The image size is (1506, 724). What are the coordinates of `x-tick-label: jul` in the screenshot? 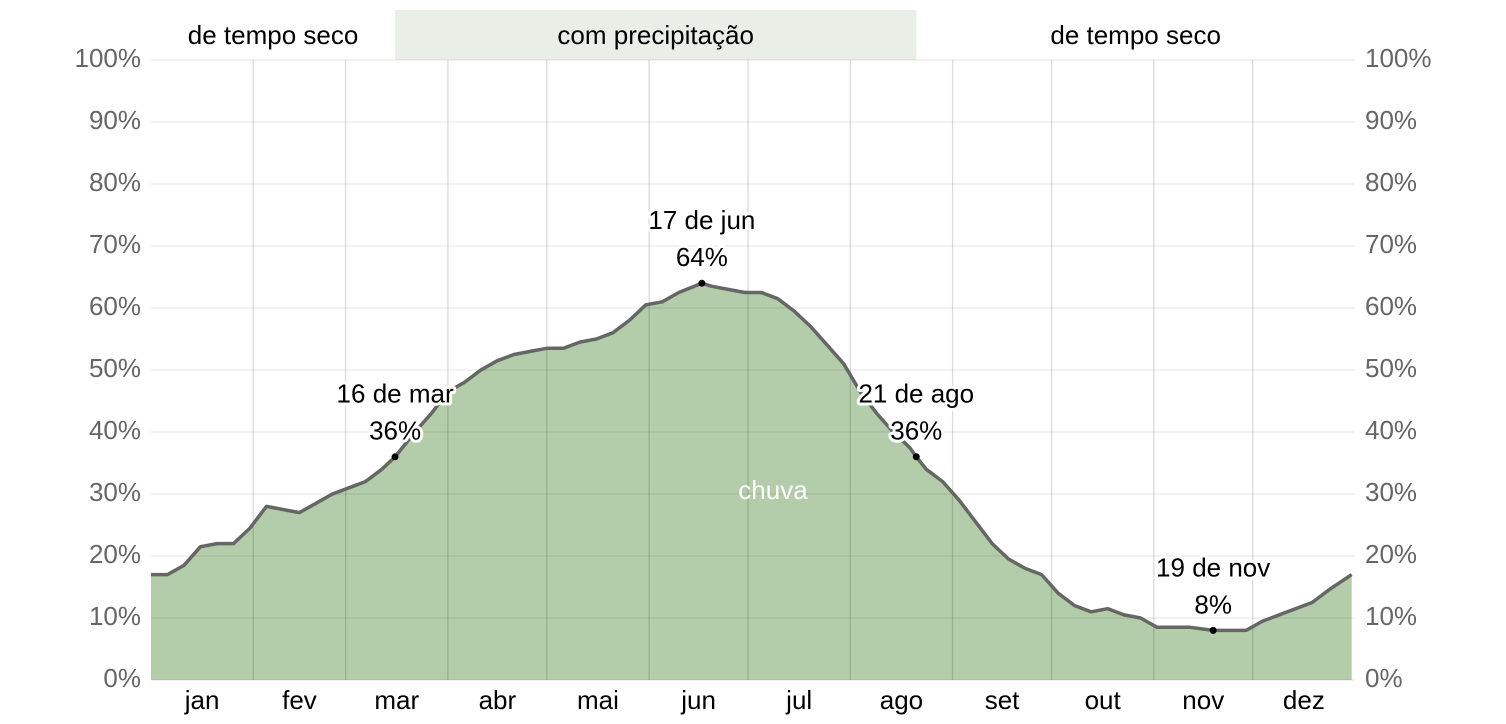 It's located at (798, 700).